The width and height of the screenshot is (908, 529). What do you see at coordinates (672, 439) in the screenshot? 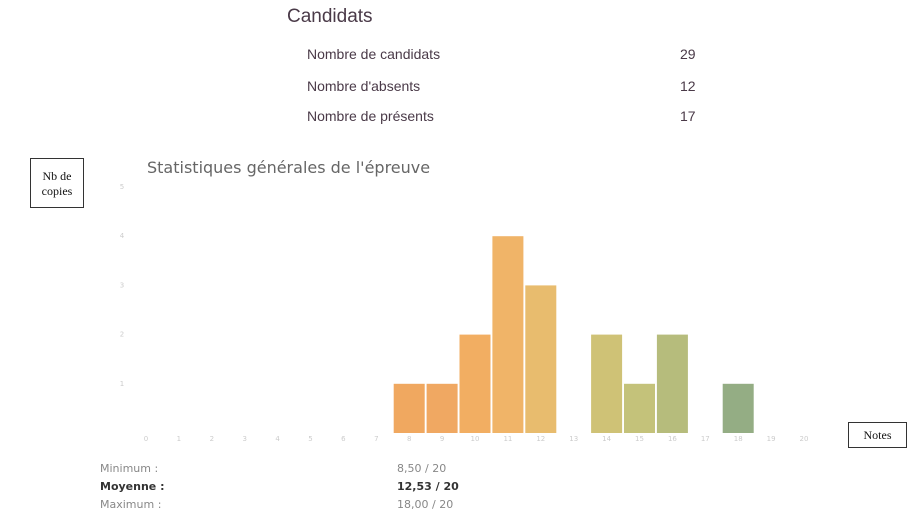
I see `x-tick-label: 16` at bounding box center [672, 439].